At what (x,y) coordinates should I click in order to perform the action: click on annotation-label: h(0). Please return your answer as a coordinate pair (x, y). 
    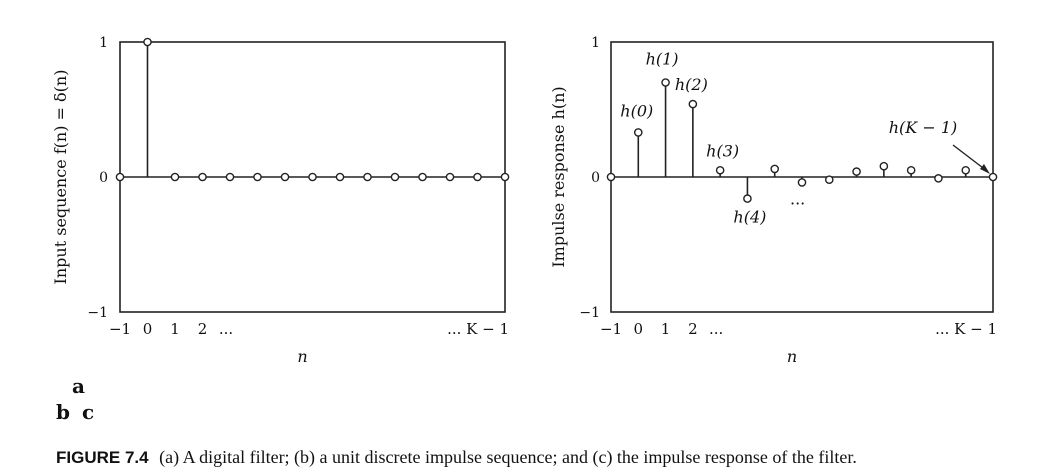
    Looking at the image, I should click on (636, 110).